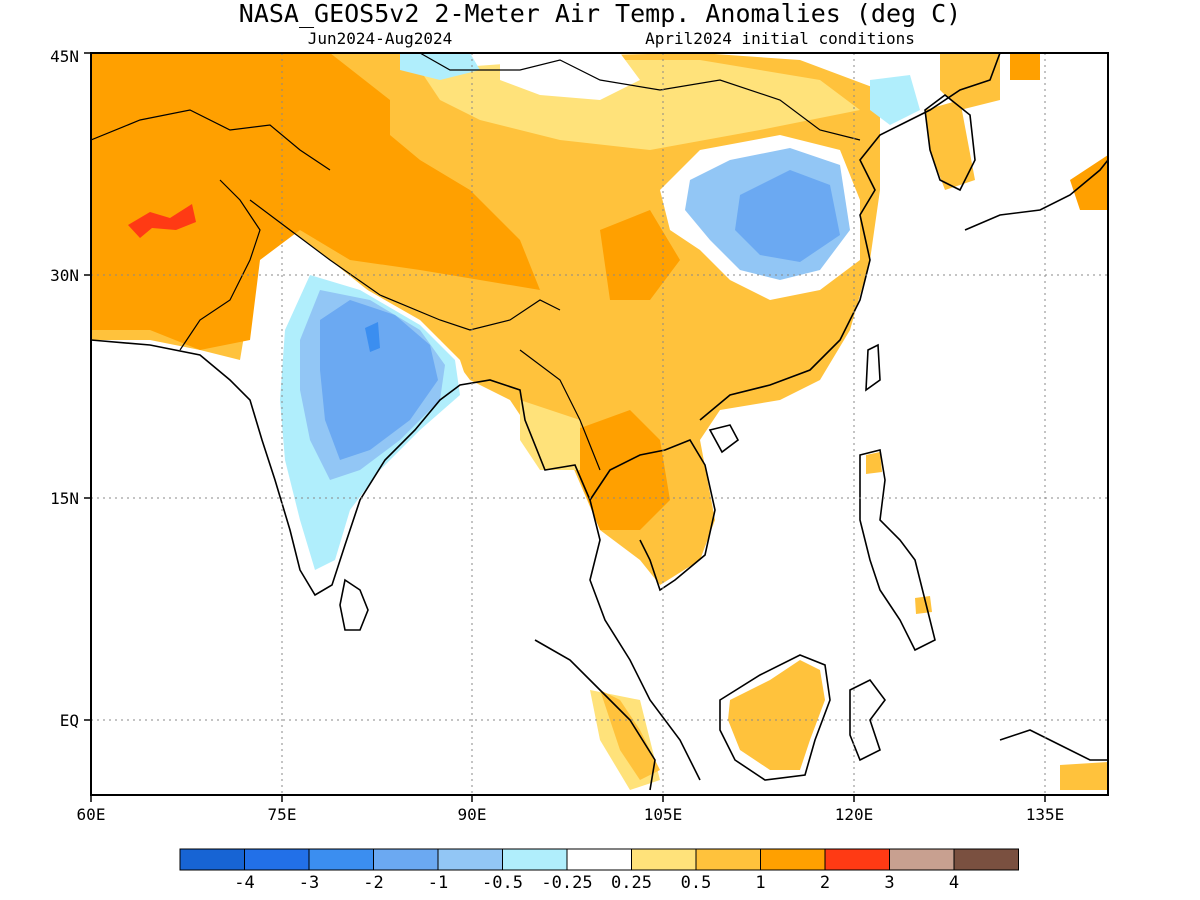  I want to click on colorbar-label: 0.25, so click(631, 883).